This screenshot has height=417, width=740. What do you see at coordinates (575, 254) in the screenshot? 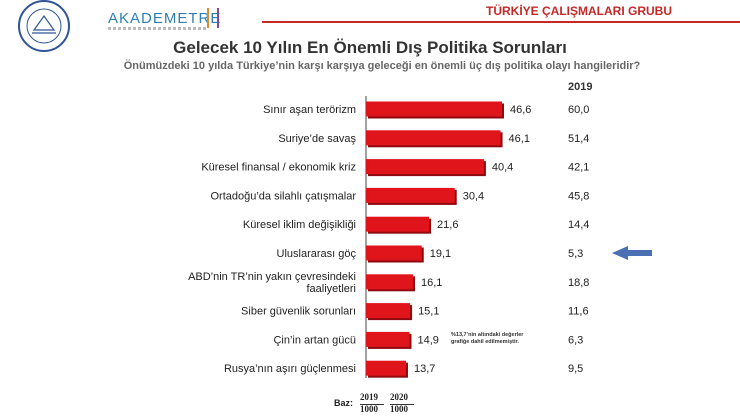
I see `value-label-2019: 5,3` at bounding box center [575, 254].